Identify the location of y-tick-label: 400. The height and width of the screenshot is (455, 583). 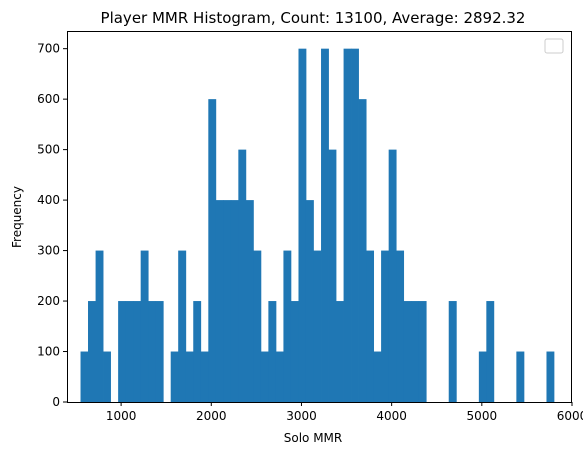
(48, 200).